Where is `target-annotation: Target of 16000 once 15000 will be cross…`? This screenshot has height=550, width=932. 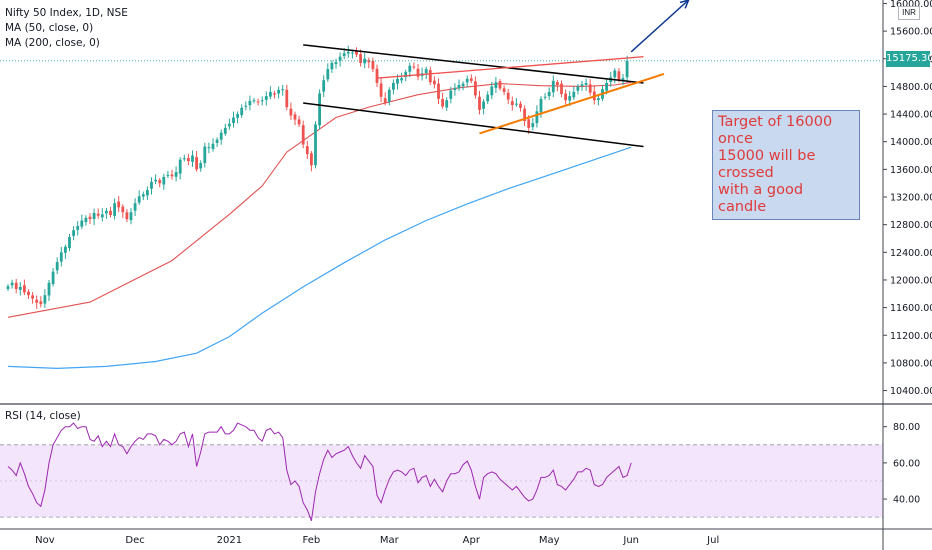 target-annotation: Target of 16000 once 15000 will be cross… is located at coordinates (786, 165).